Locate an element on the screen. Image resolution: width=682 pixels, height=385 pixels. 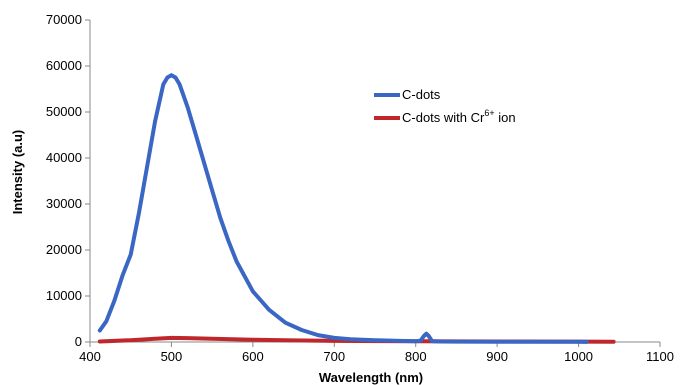
legend-label-c-dots-cr-main: C-dots with Cr is located at coordinates (443, 117).